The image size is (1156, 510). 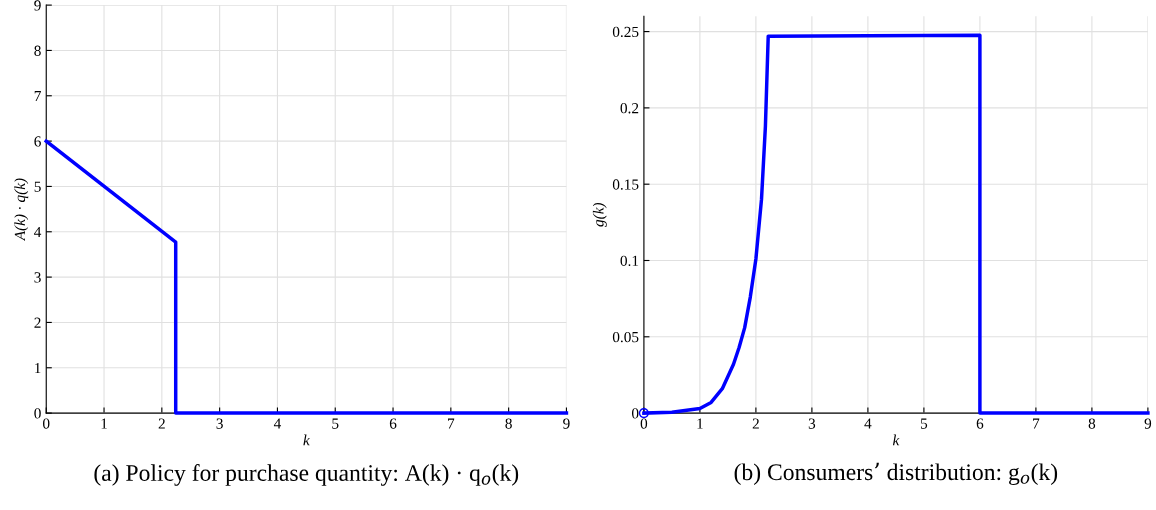 What do you see at coordinates (37, 322) in the screenshot?
I see `y-tick-label: 2` at bounding box center [37, 322].